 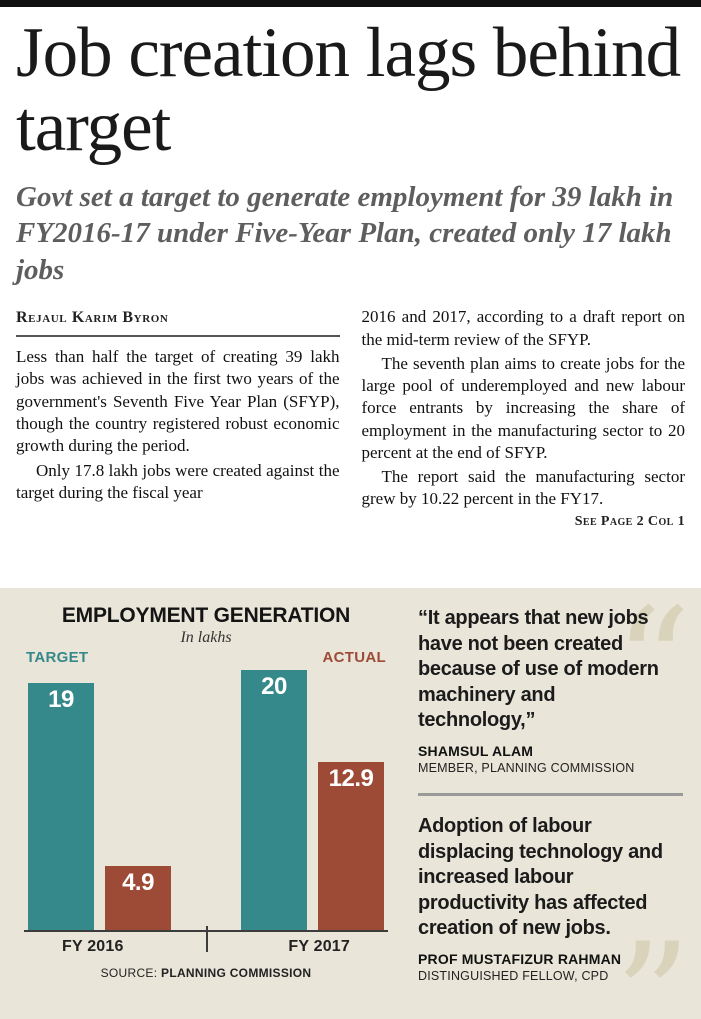 What do you see at coordinates (513, 975) in the screenshot?
I see `quote-role: DISTINGUISHED FELLOW, CPD` at bounding box center [513, 975].